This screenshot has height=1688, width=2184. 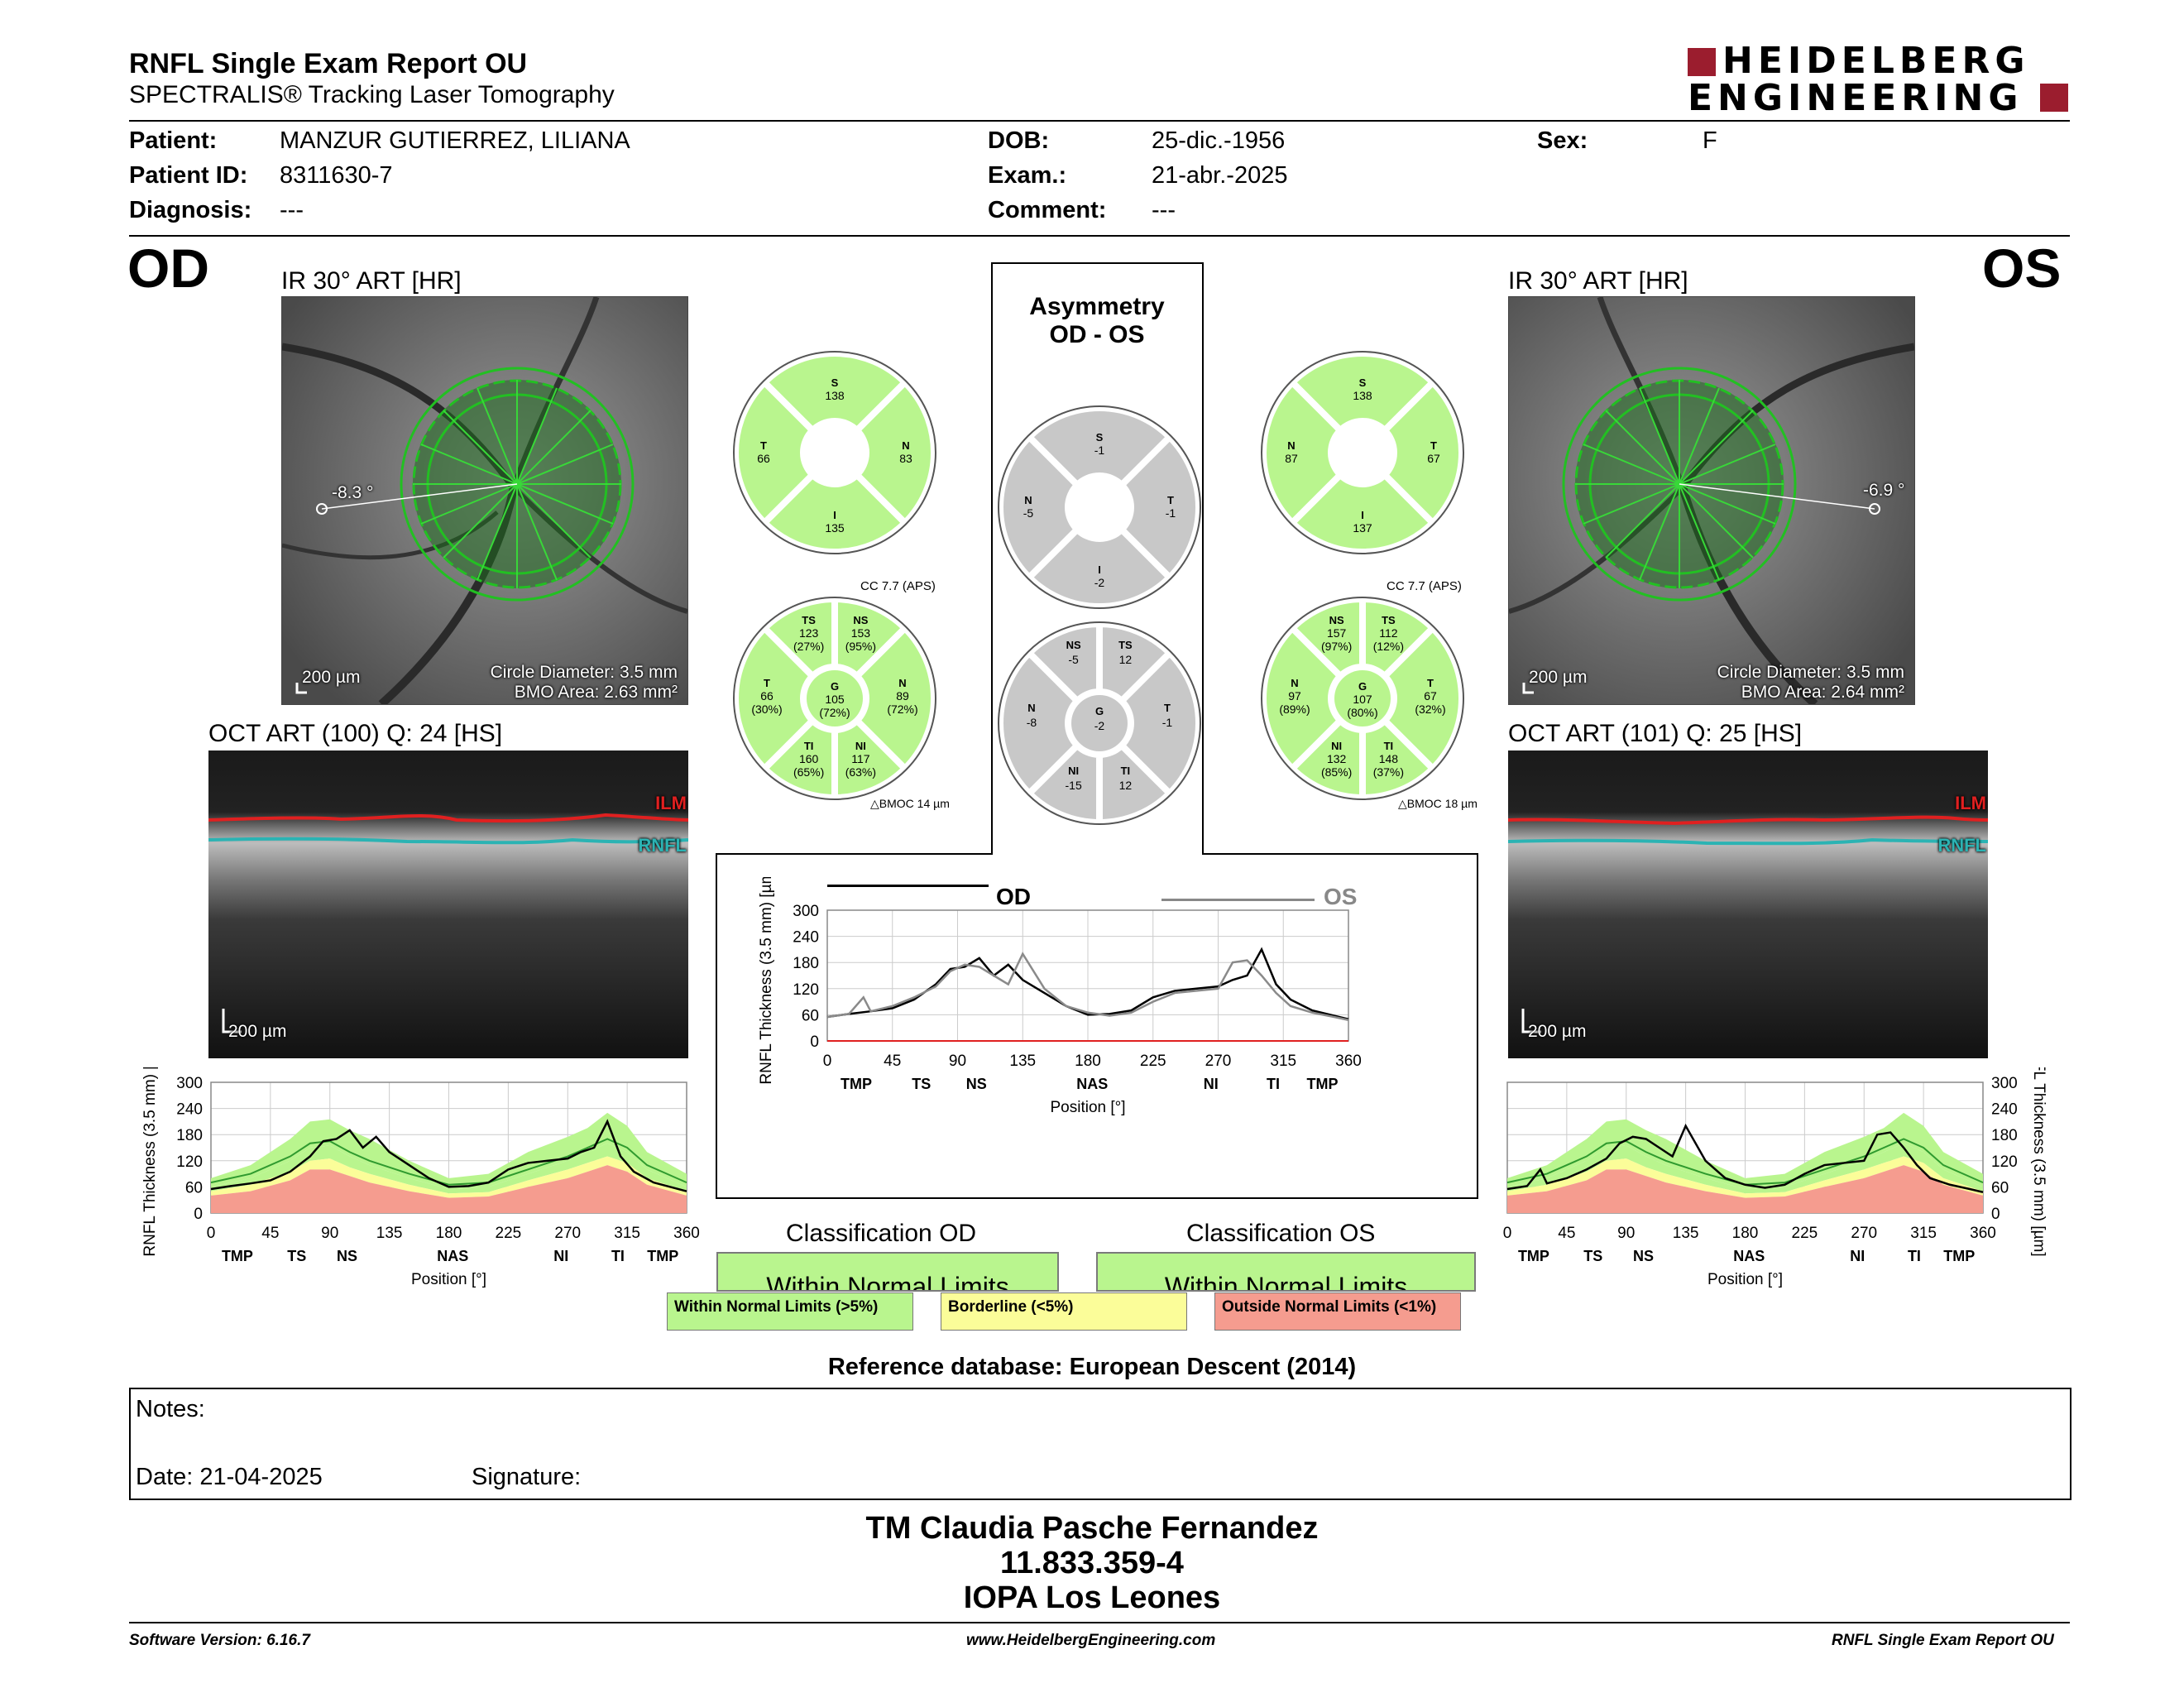 What do you see at coordinates (1326, 638) in the screenshot?
I see `os-sect-sector-ns` at bounding box center [1326, 638].